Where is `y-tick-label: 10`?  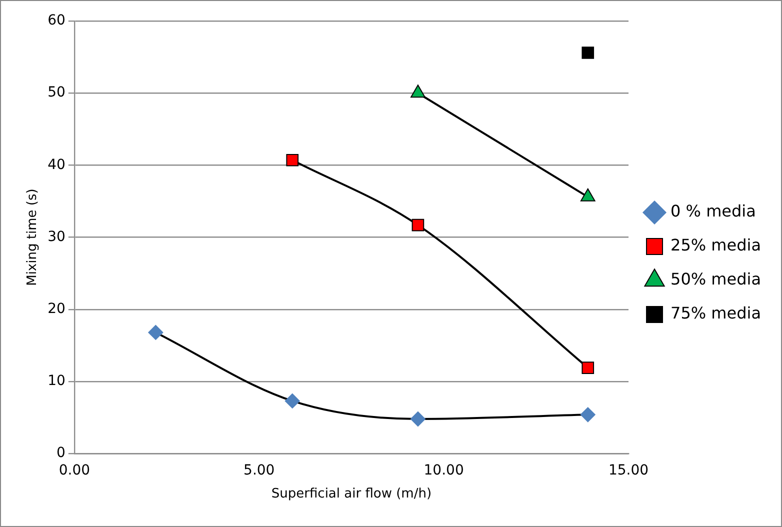
y-tick-label: 10 is located at coordinates (57, 381).